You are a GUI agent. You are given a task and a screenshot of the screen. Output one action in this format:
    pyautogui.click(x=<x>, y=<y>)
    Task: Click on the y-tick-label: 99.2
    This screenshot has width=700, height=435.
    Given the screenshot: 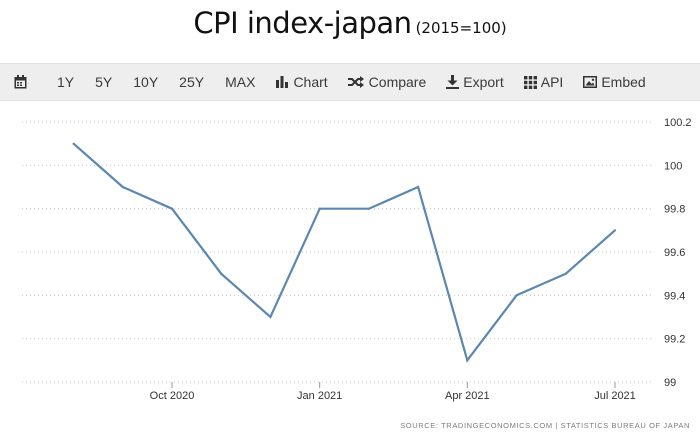 What is the action you would take?
    pyautogui.click(x=674, y=340)
    